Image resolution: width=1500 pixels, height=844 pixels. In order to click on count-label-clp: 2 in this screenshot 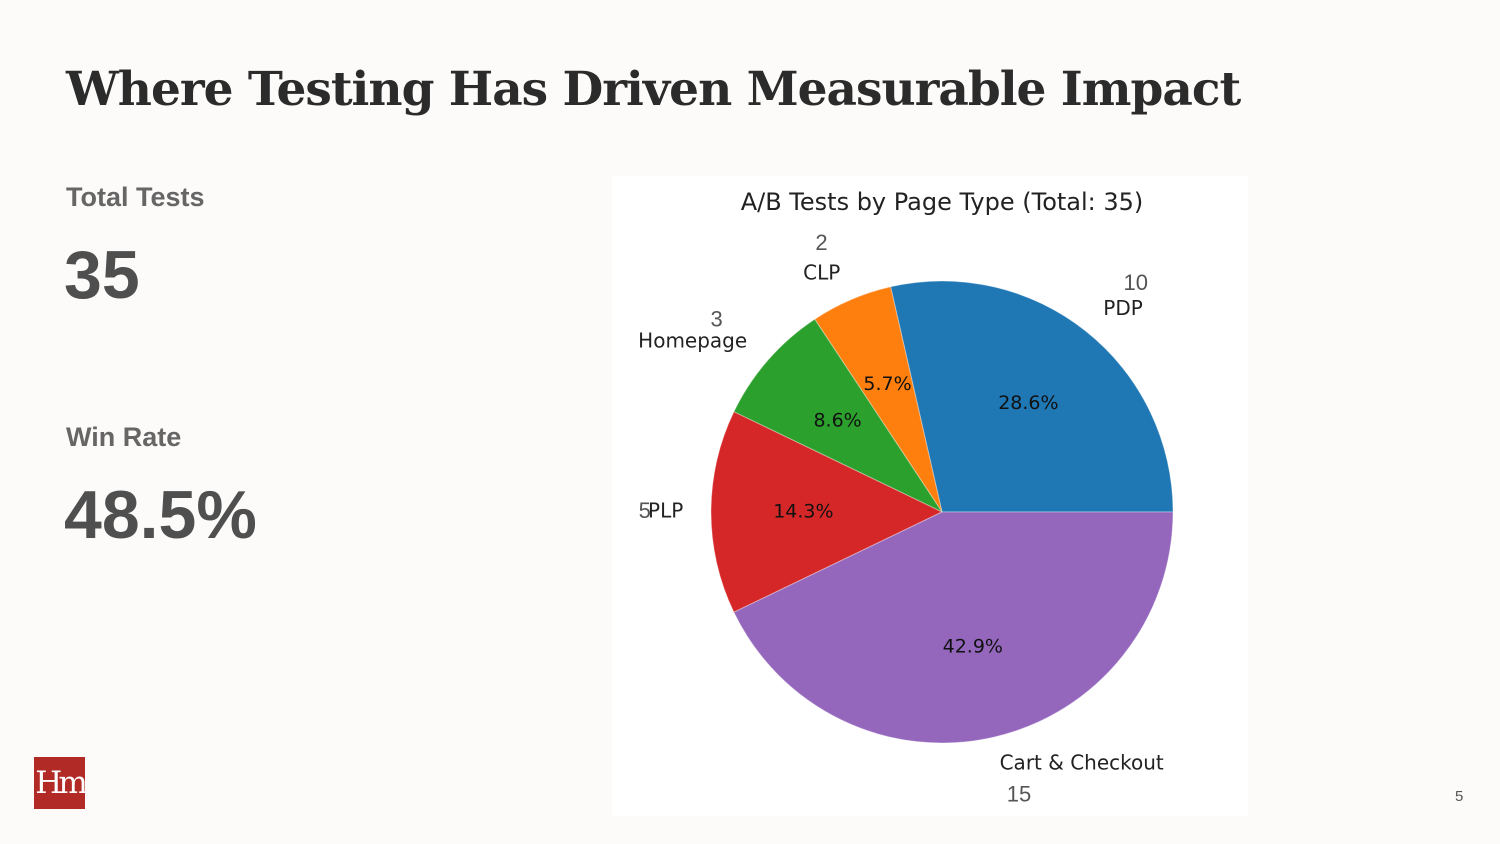, I will do `click(821, 242)`.